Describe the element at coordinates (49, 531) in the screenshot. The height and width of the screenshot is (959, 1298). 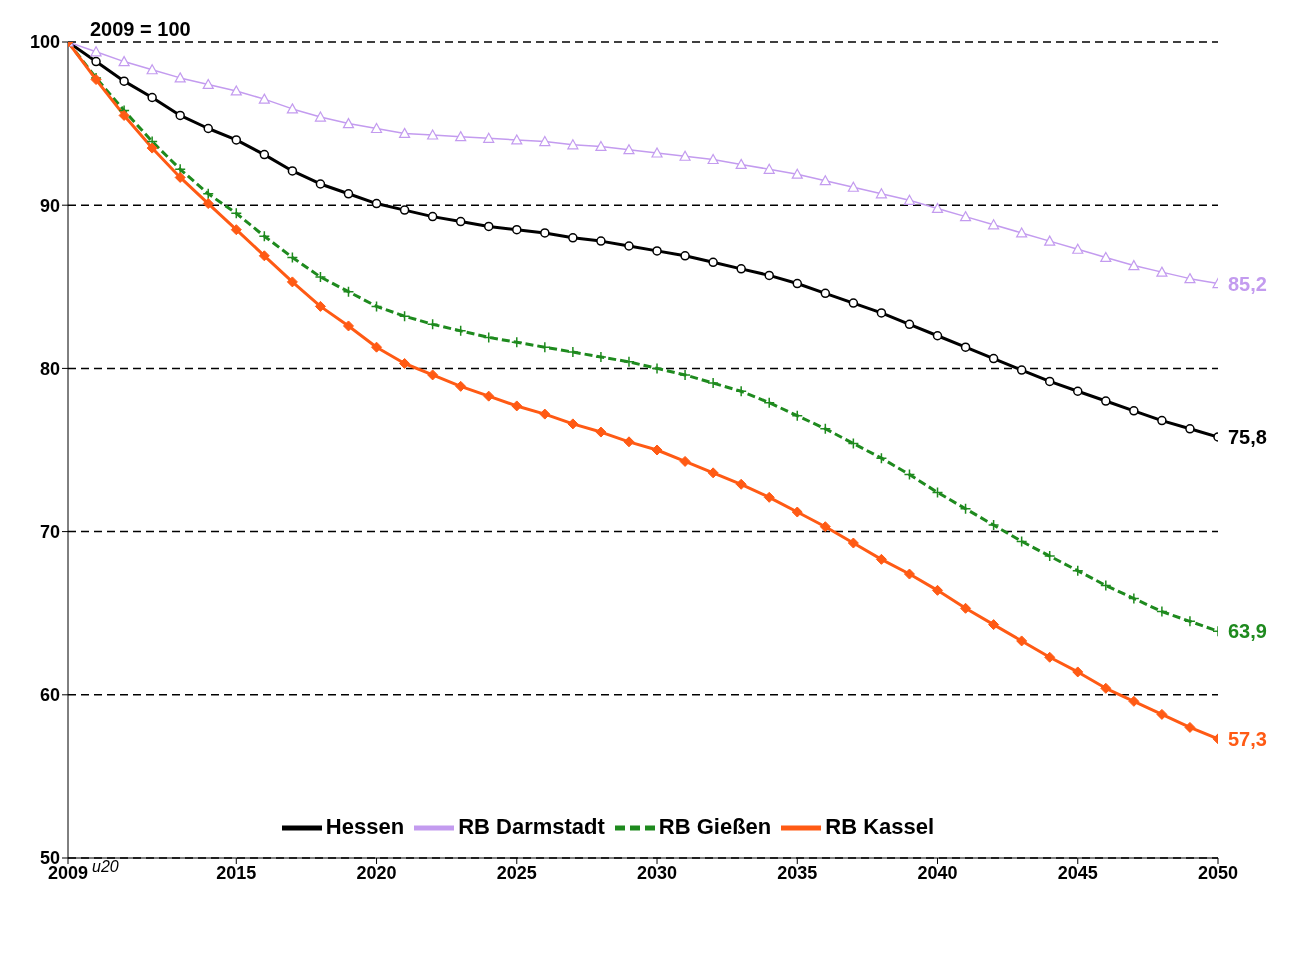
I see `y-tick-label: 70` at that location.